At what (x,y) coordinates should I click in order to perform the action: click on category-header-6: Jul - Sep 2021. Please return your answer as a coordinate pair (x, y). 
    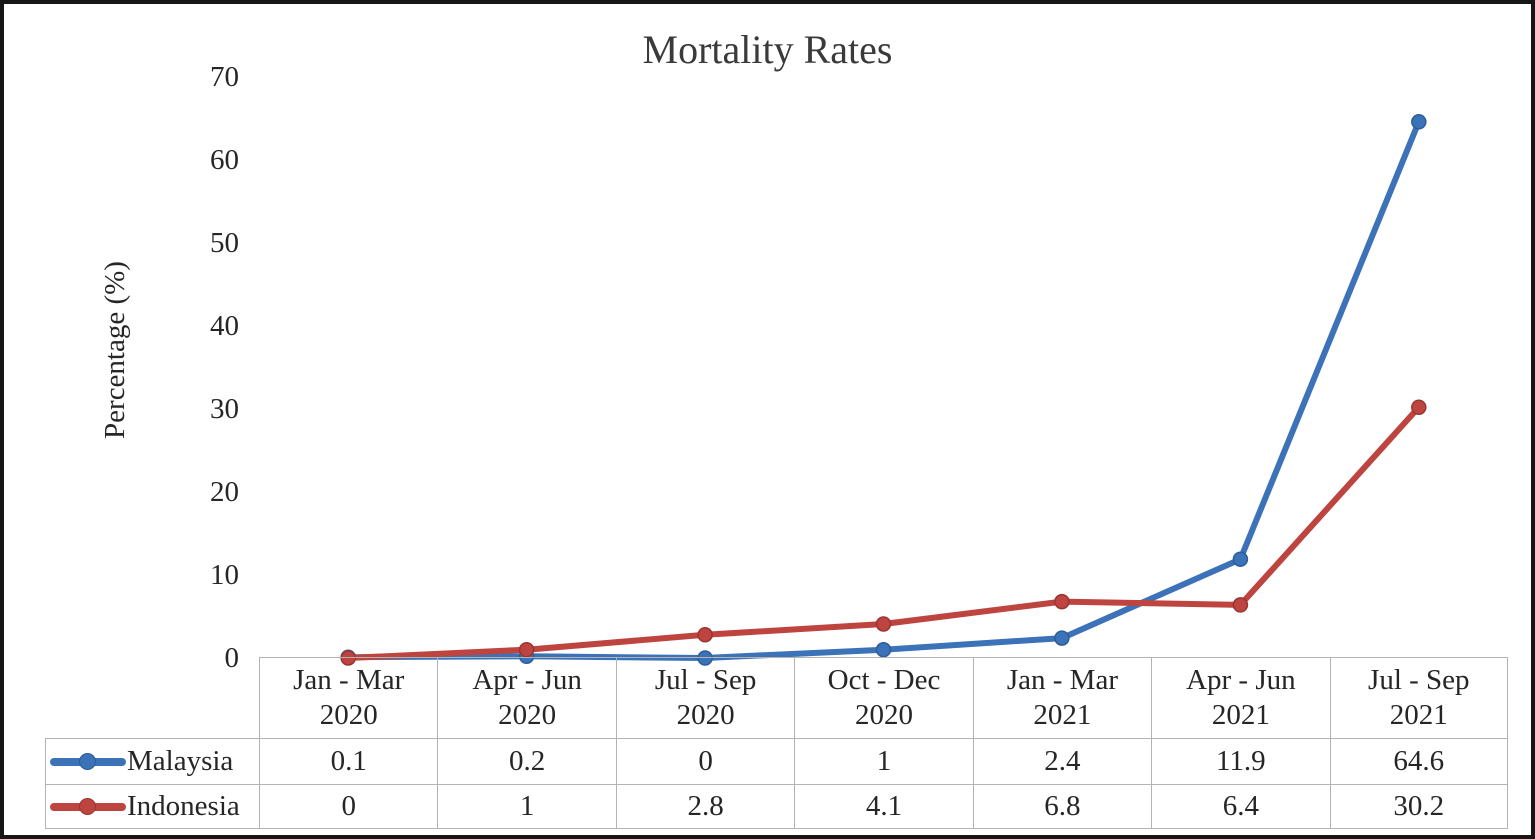
    Looking at the image, I should click on (1418, 697).